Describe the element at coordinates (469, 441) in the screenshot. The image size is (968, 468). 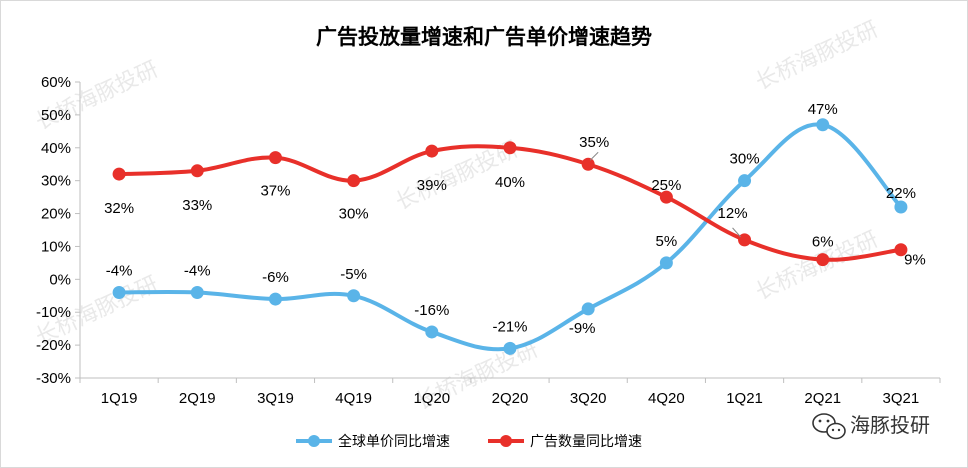
I see `legend: 全球单价同比增速 广告数量同比增速` at that location.